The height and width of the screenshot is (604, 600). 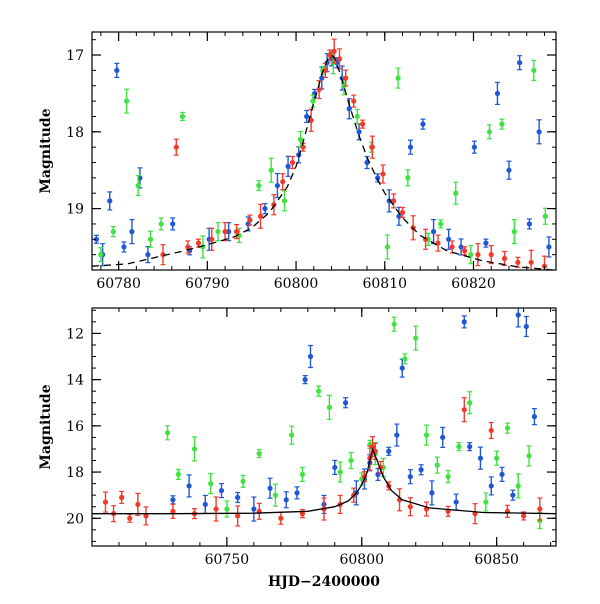 I want to click on y-tick-label: 19, so click(x=75, y=210).